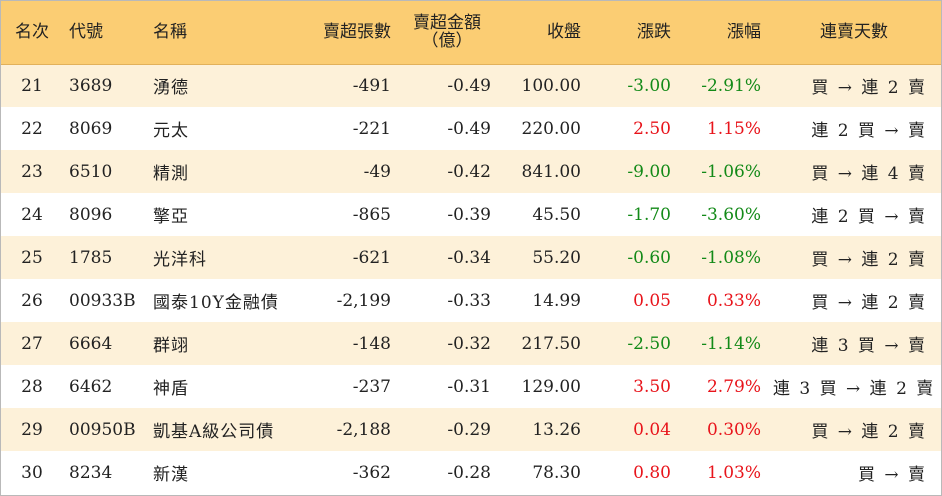 The width and height of the screenshot is (942, 496). What do you see at coordinates (222, 33) in the screenshot?
I see `header-name: 名稱` at bounding box center [222, 33].